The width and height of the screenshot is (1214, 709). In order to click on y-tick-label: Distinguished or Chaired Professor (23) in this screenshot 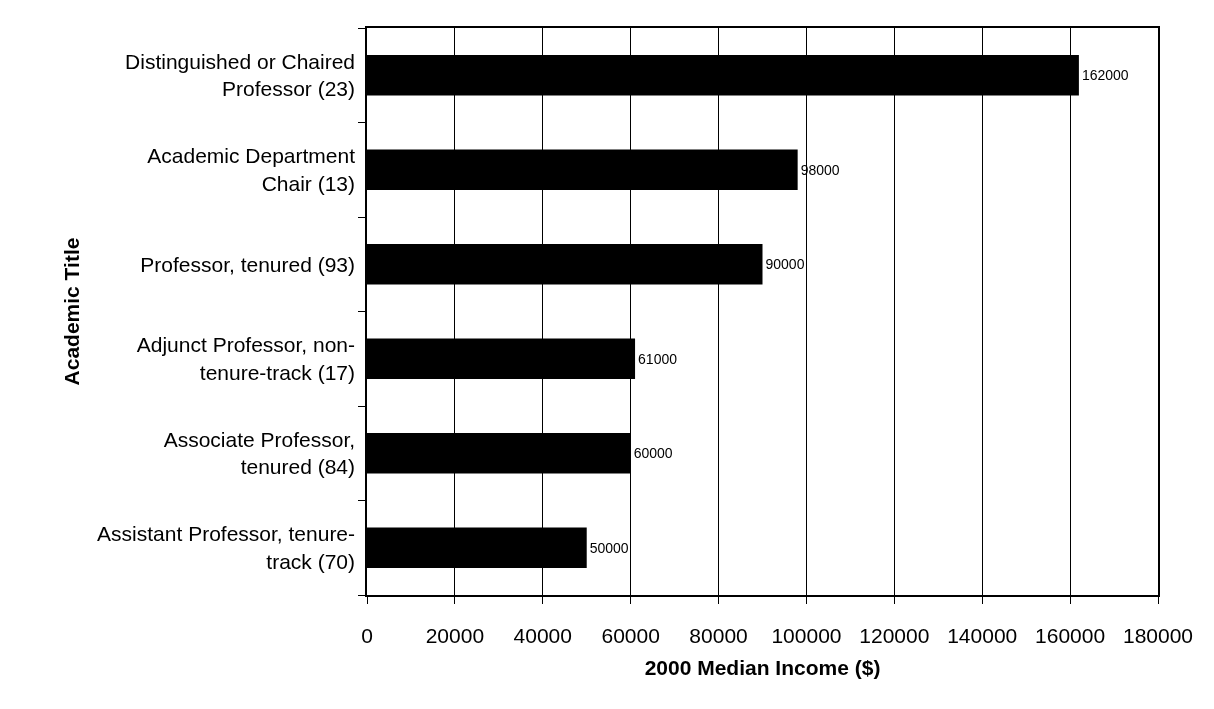, I will do `click(240, 75)`.